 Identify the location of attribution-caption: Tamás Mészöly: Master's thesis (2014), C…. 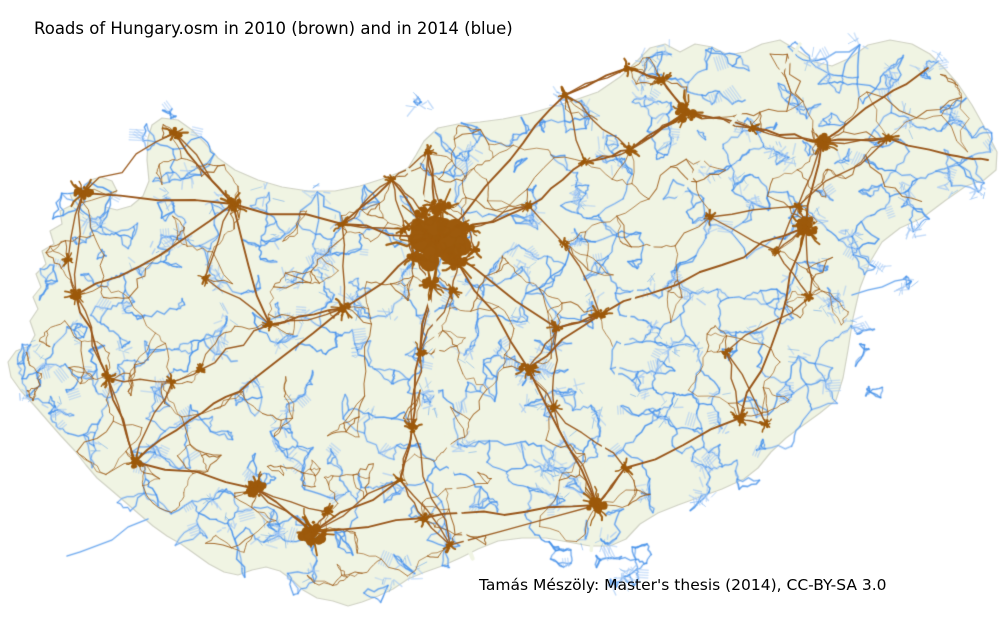
(683, 585).